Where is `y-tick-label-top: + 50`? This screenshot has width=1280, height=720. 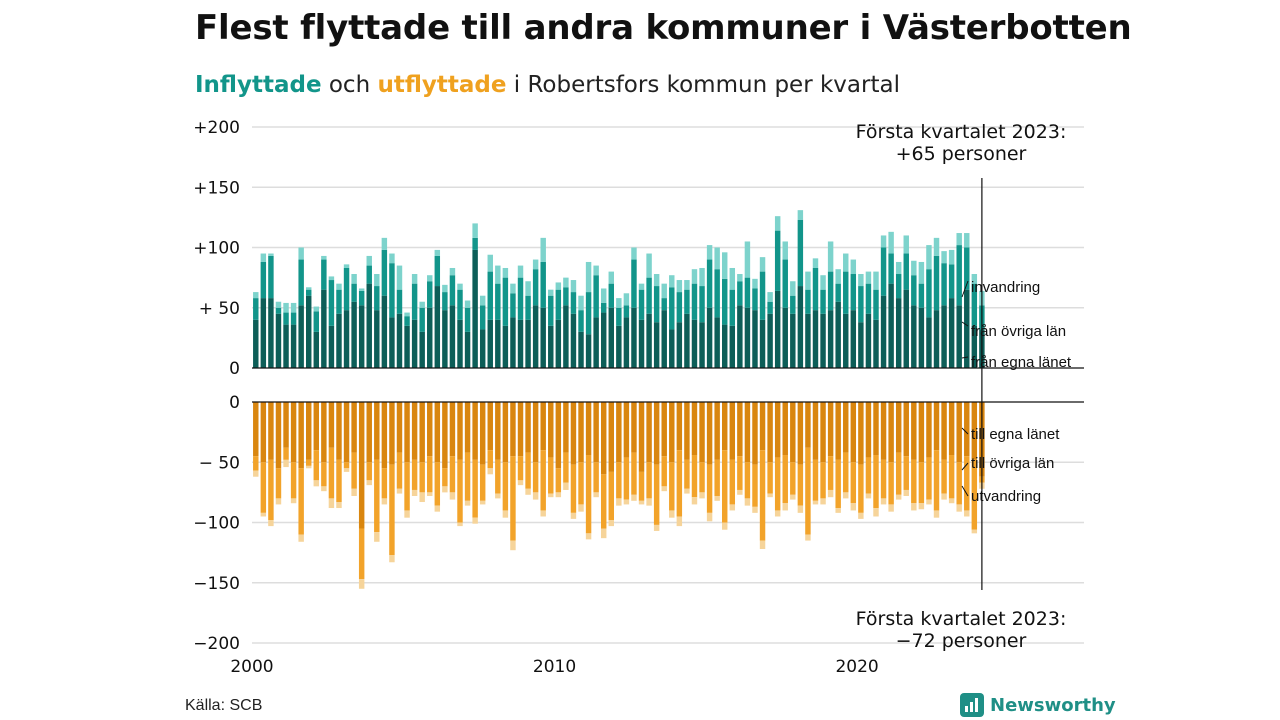
y-tick-label-top: + 50 is located at coordinates (219, 309).